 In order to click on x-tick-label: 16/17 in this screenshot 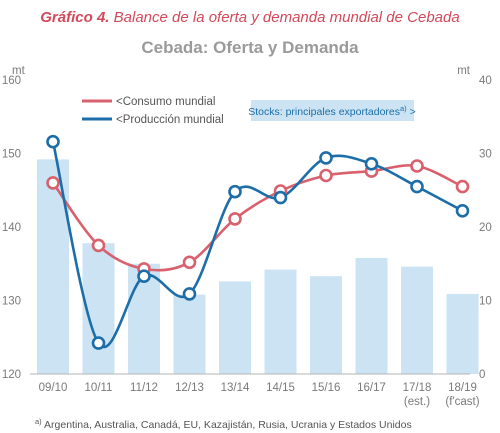, I will do `click(371, 388)`.